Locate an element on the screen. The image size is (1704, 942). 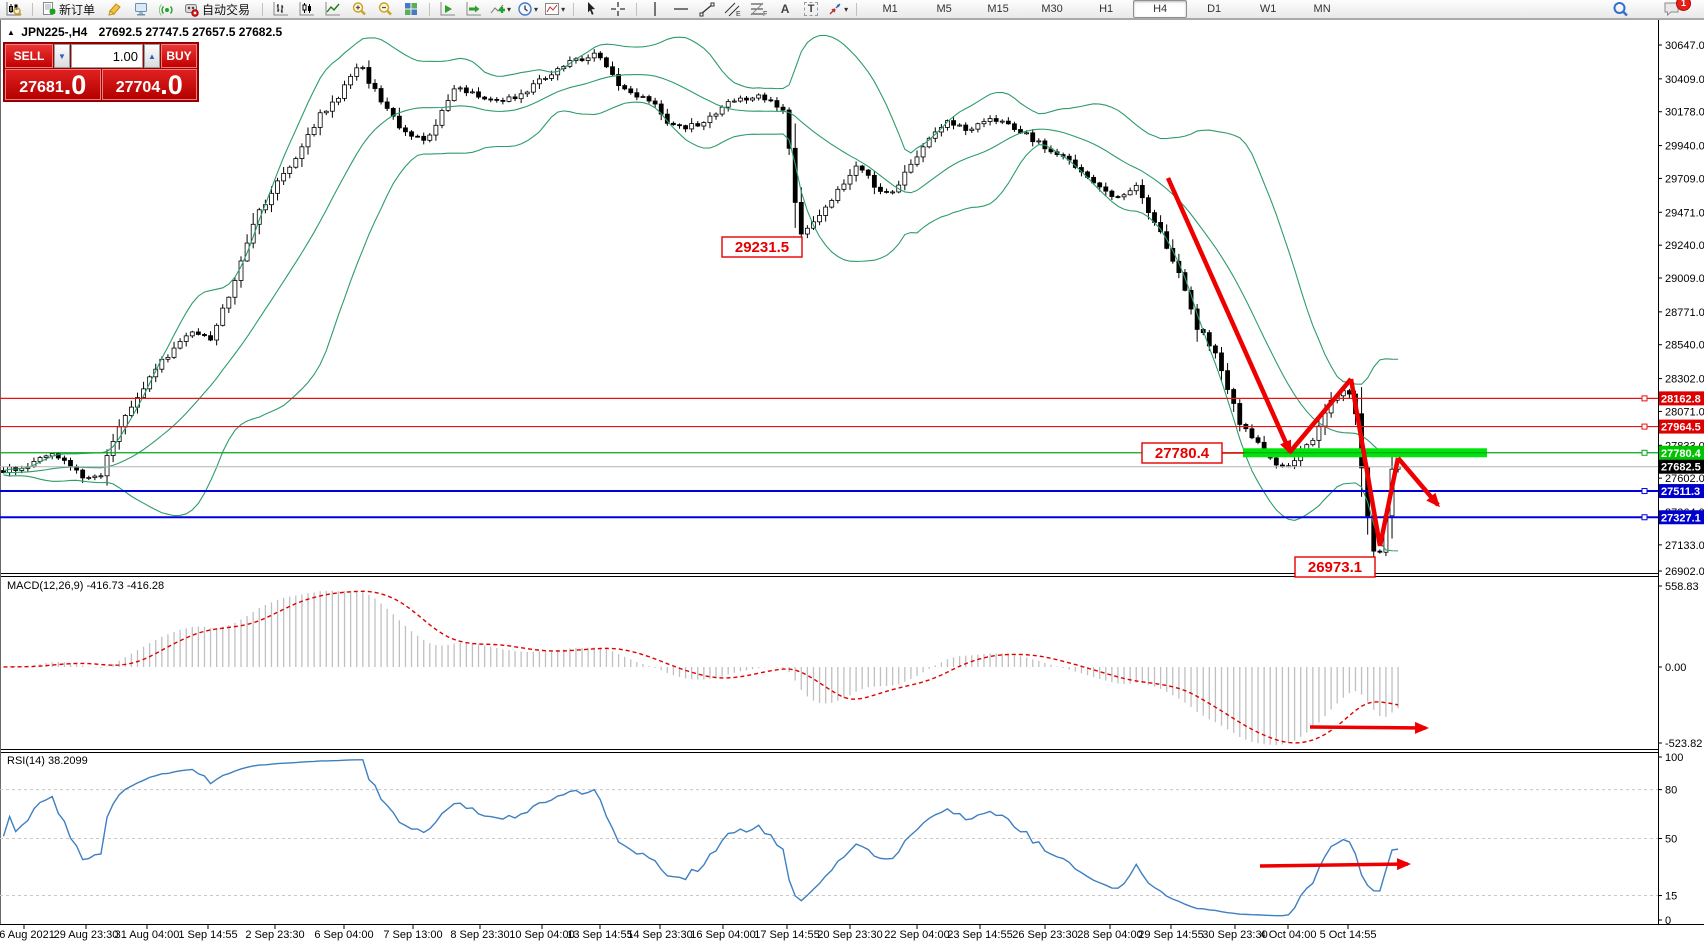
zoom-in-icon is located at coordinates (359, 9).